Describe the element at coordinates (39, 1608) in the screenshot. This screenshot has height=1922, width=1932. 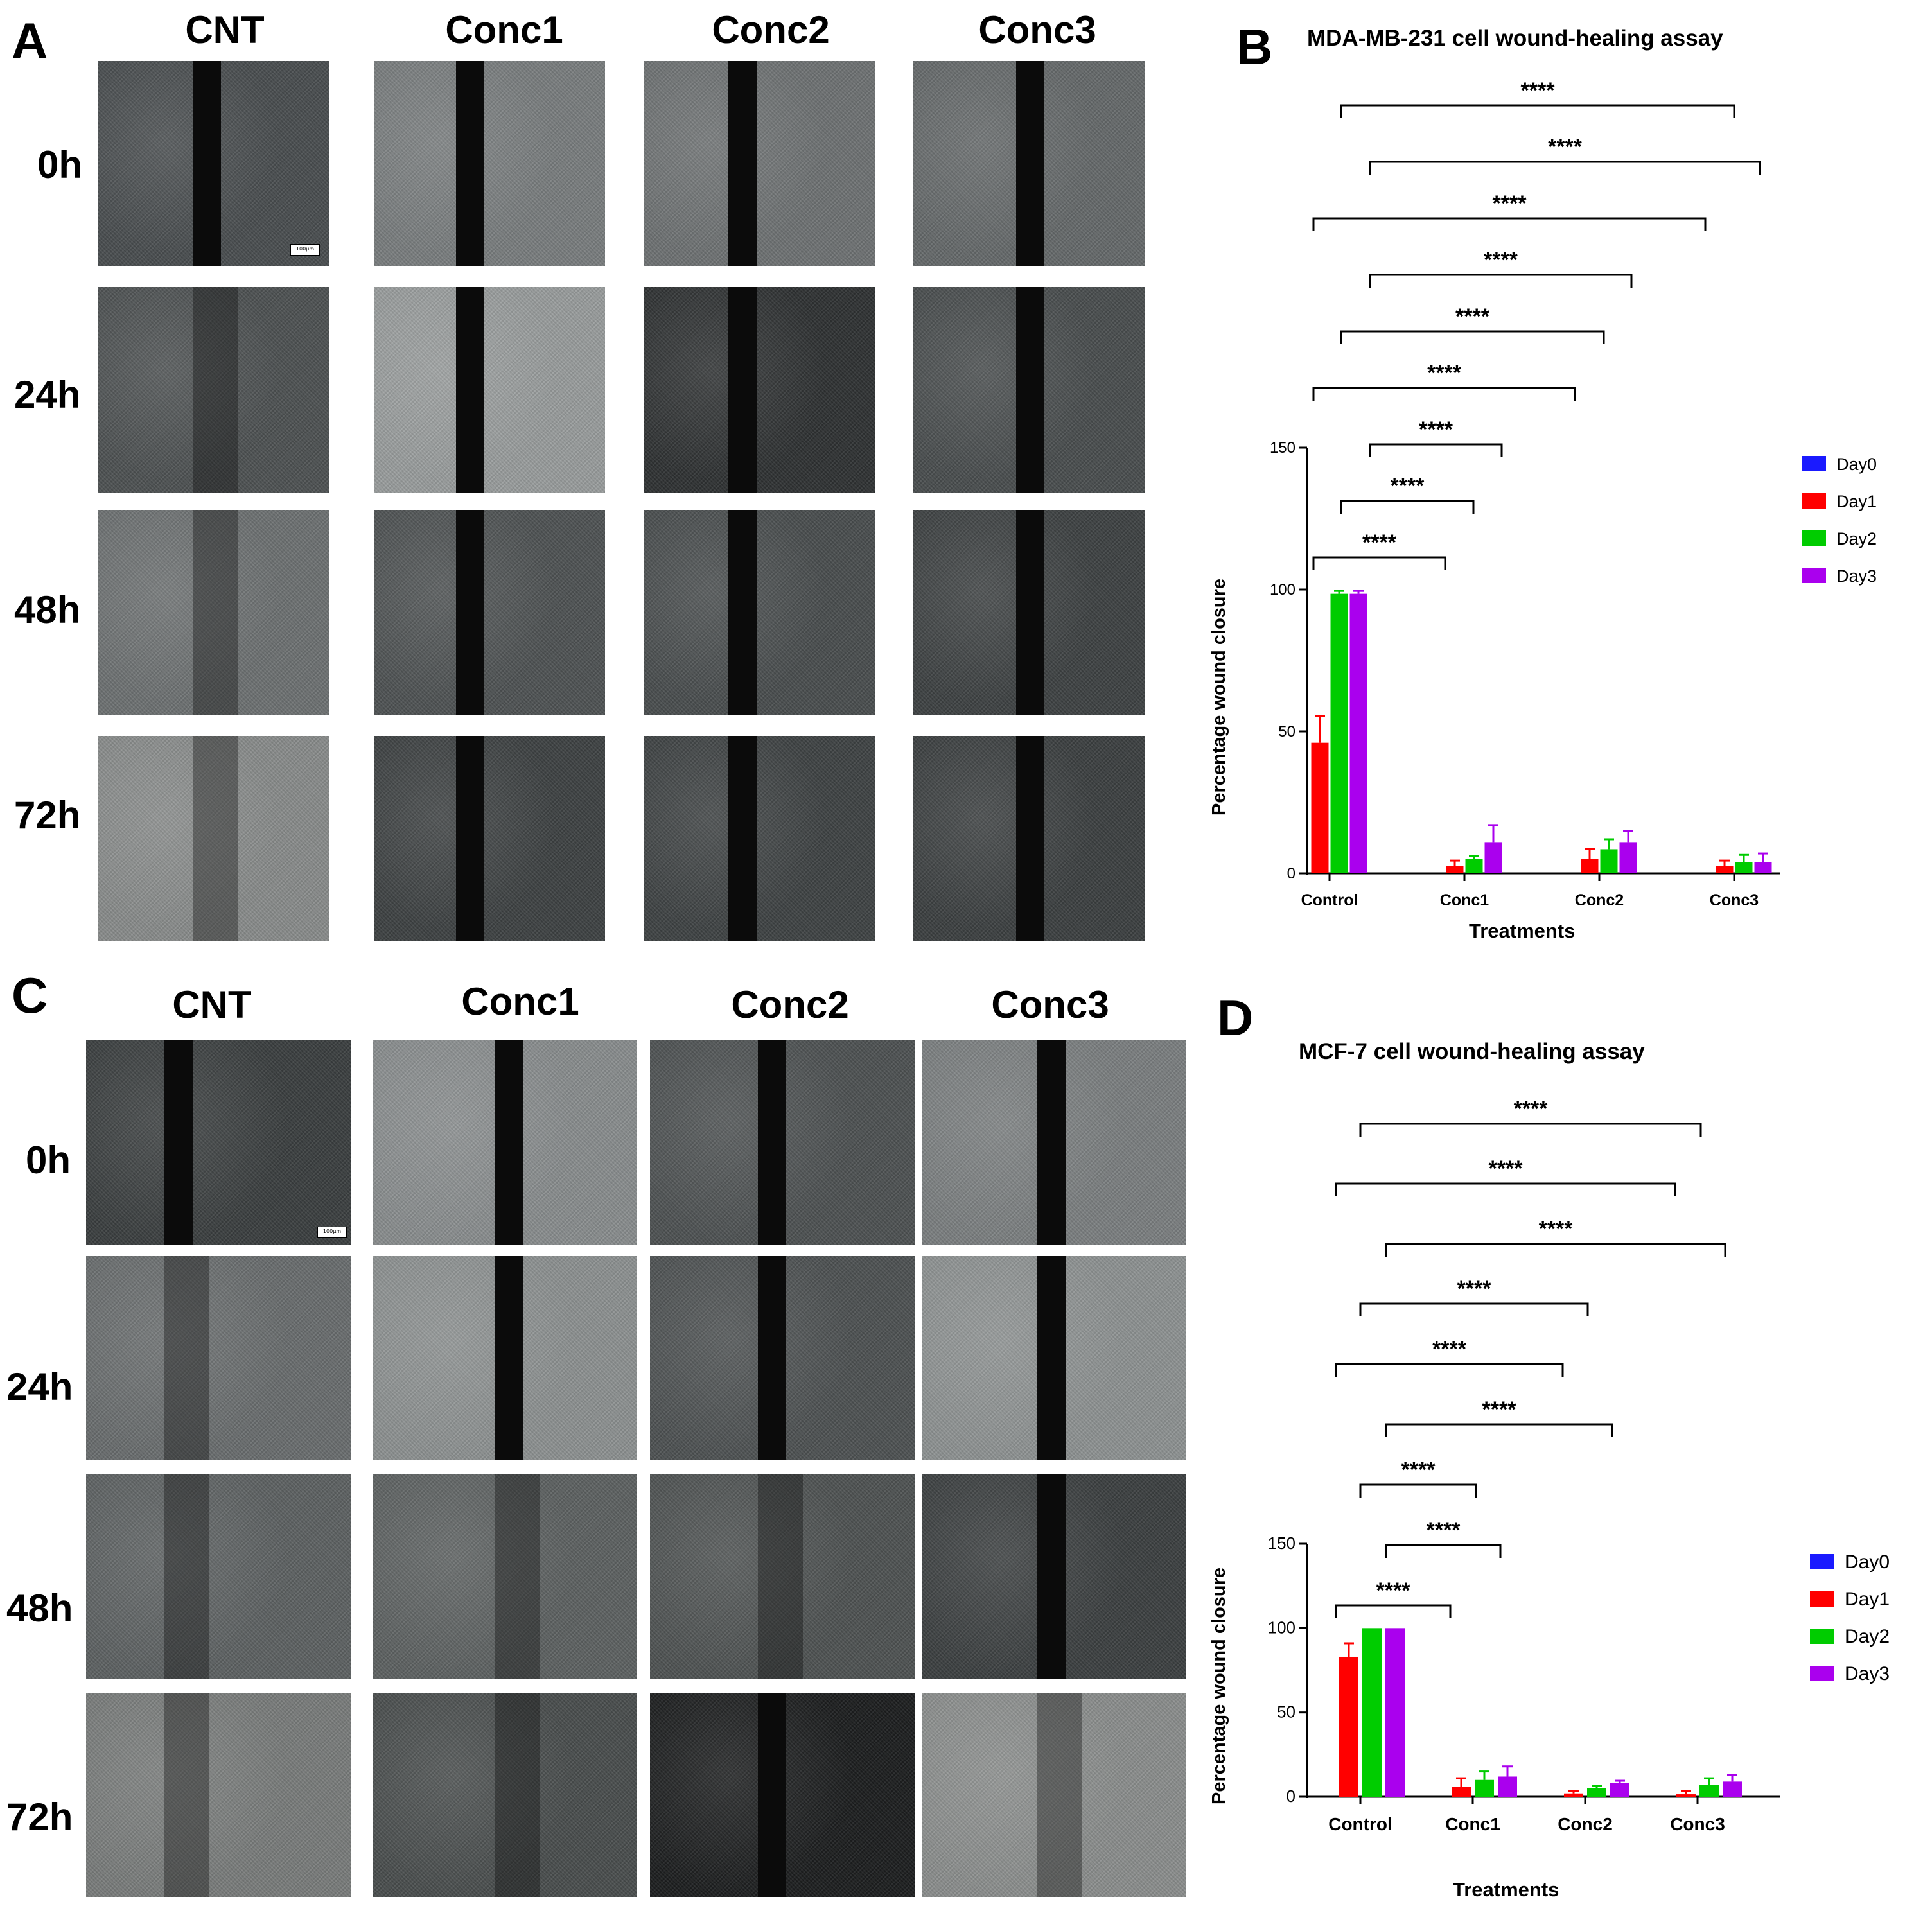
I see `panel-c-row-48h: 48h` at that location.